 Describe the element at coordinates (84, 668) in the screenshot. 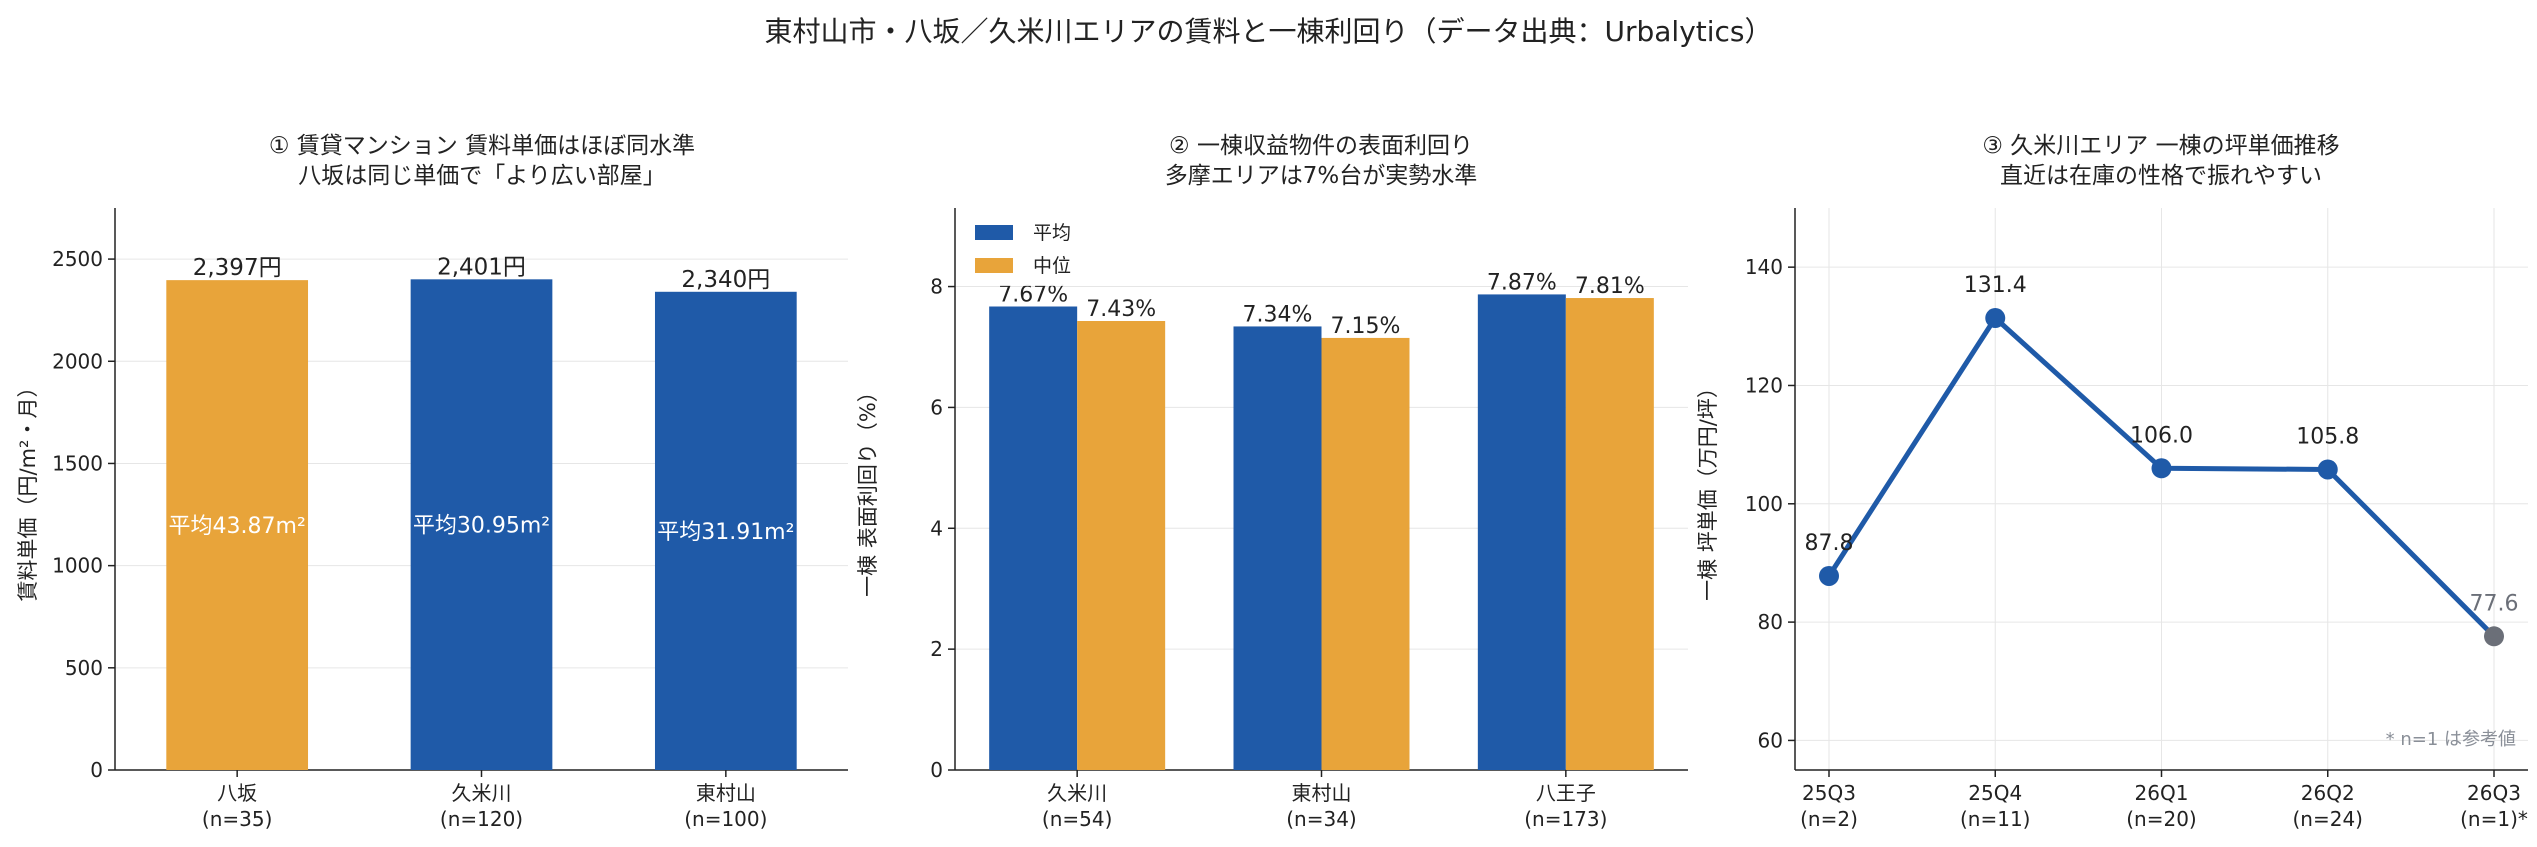

I see `y-tick-label: 500` at that location.